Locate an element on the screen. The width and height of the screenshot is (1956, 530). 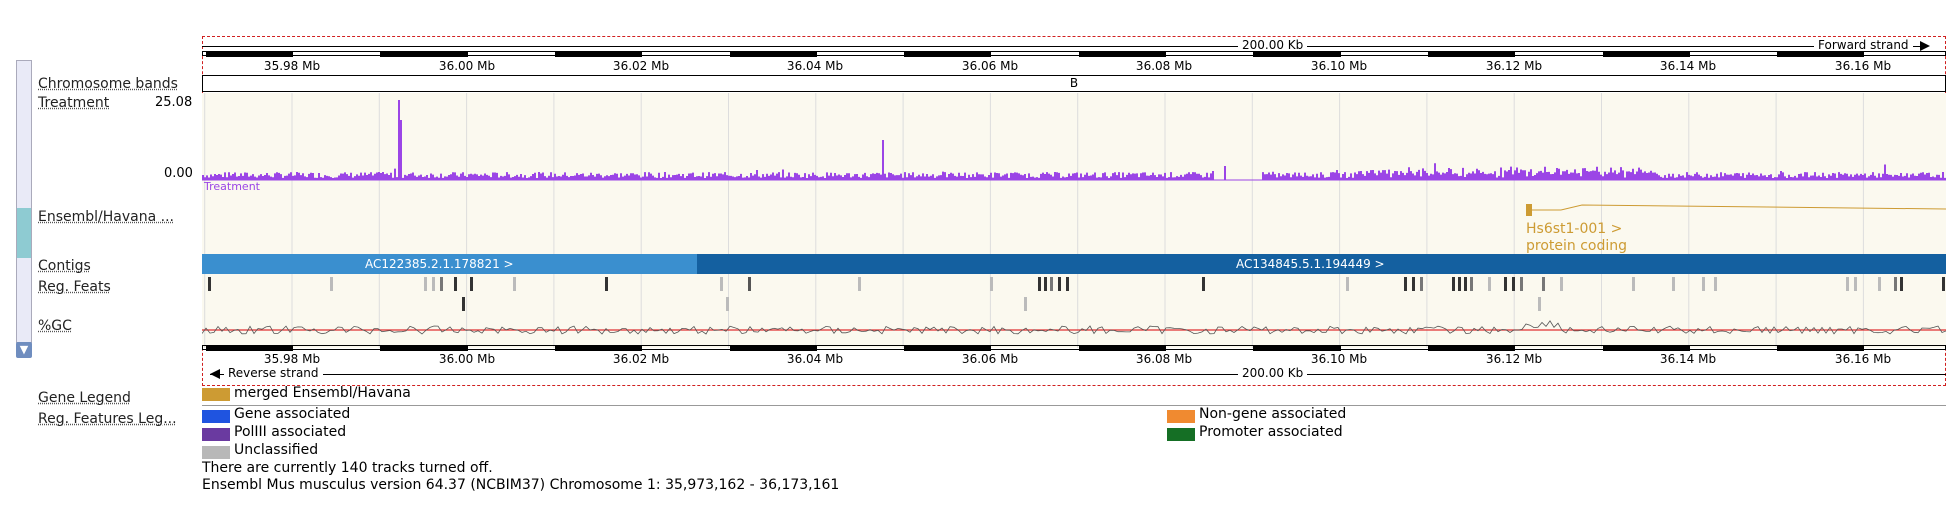
contig-label: AC134845.5.1.194449 > is located at coordinates (1310, 264).